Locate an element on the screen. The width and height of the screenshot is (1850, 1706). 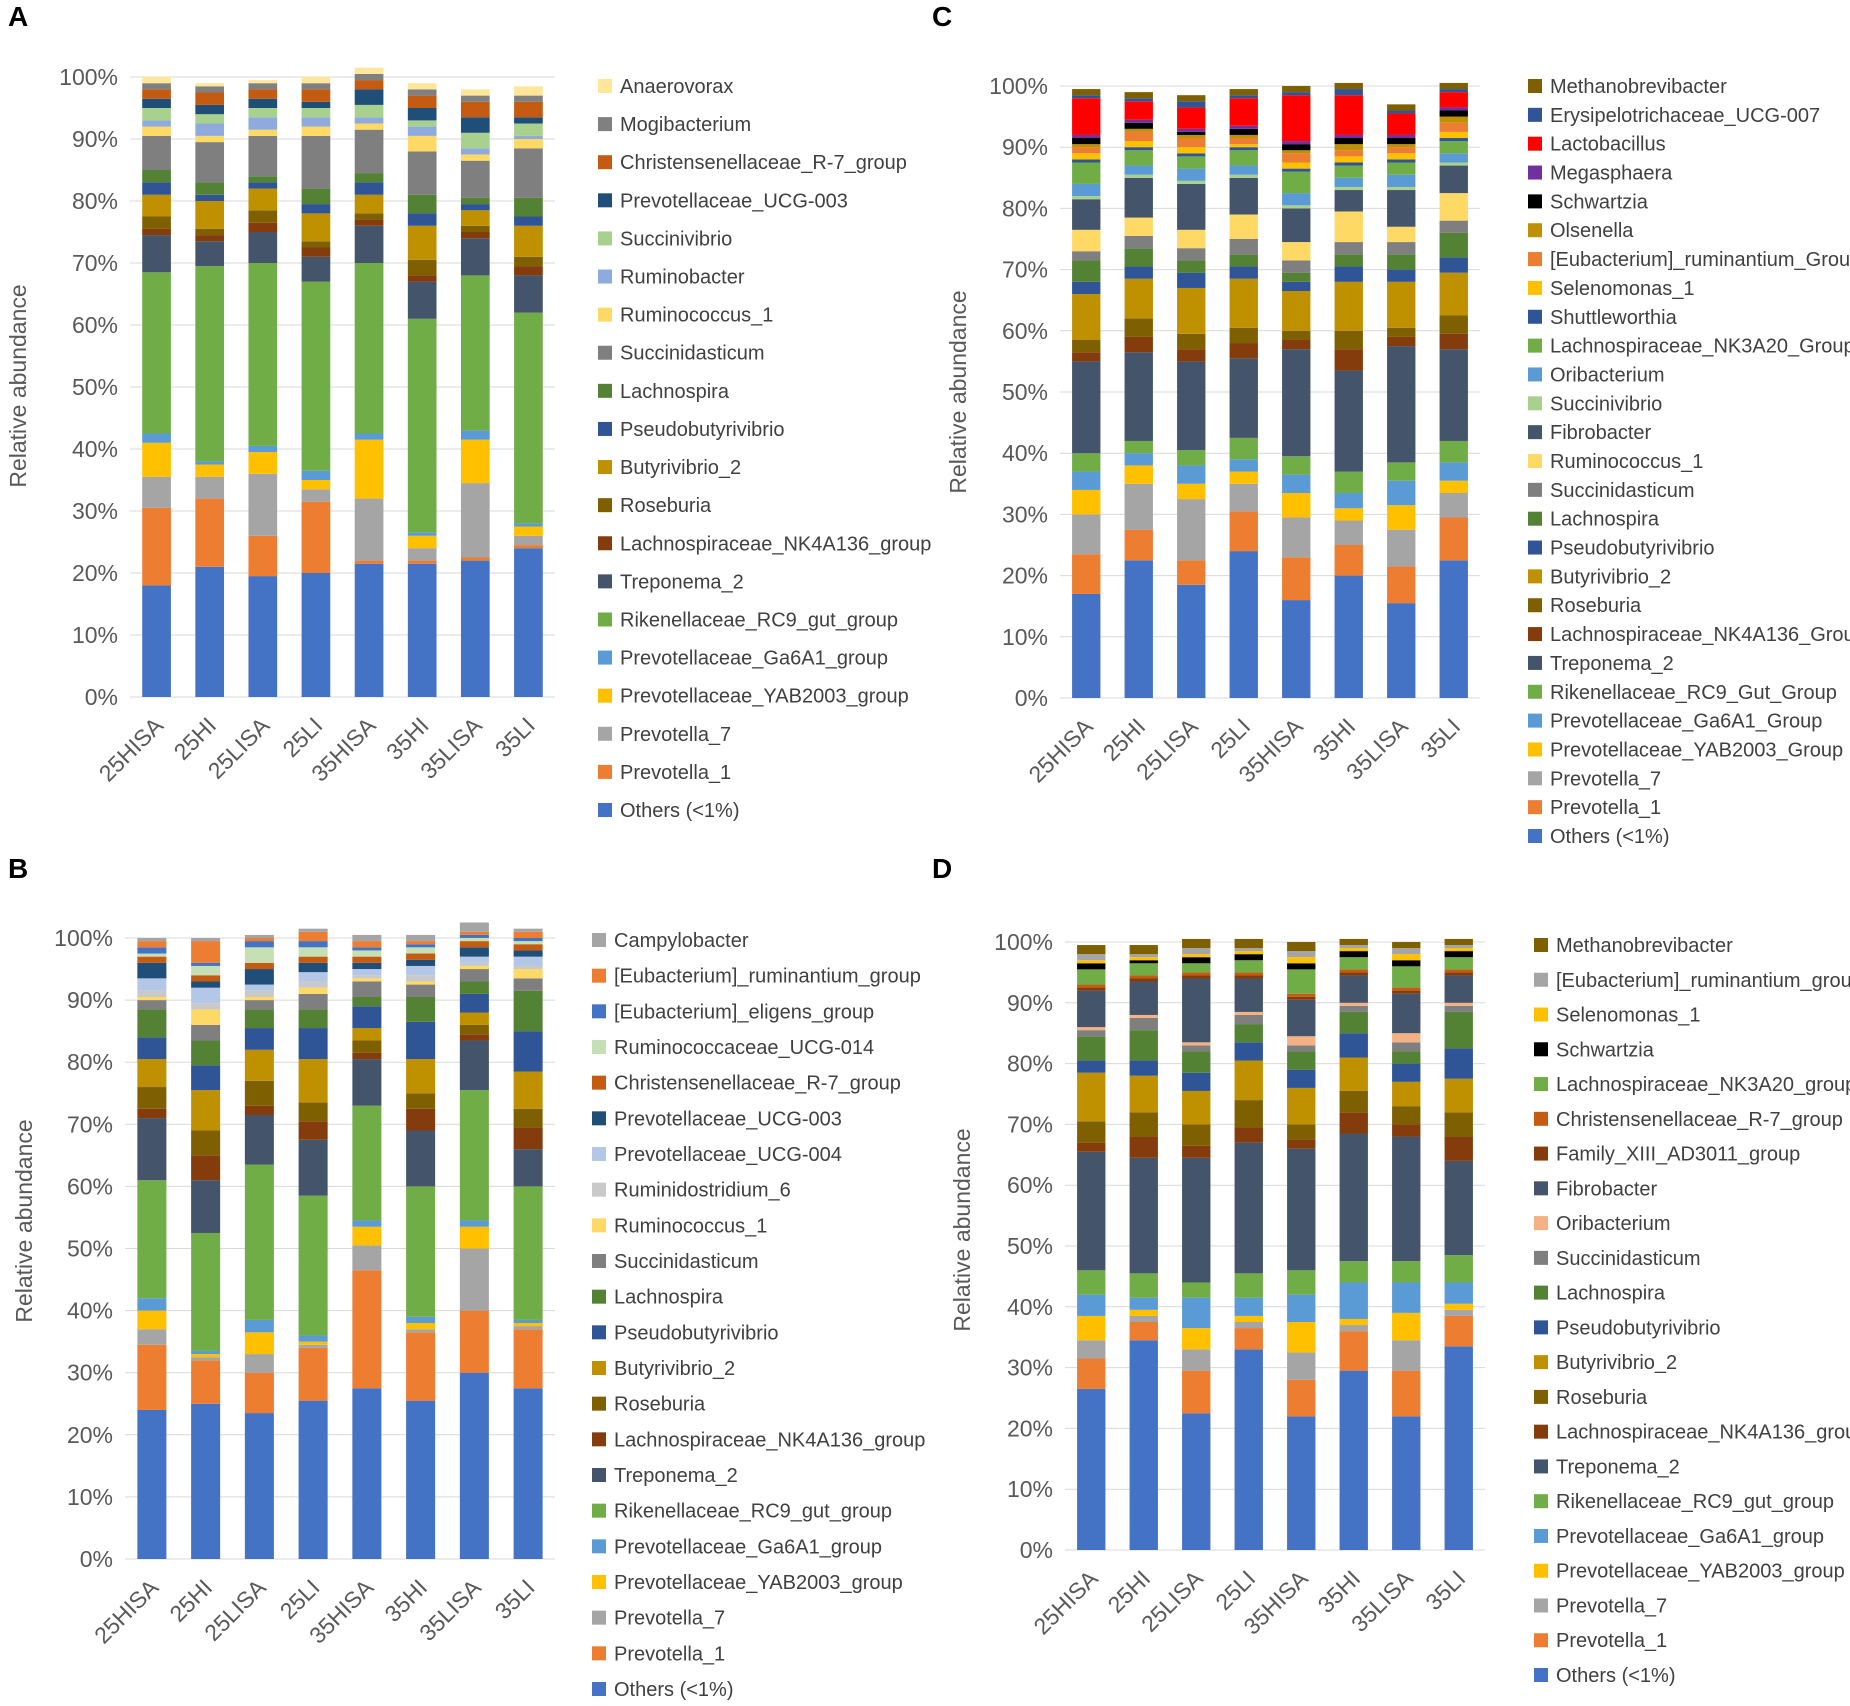
panel-d-legend-label: Christensenellaceae_R-7_group is located at coordinates (1699, 1120).